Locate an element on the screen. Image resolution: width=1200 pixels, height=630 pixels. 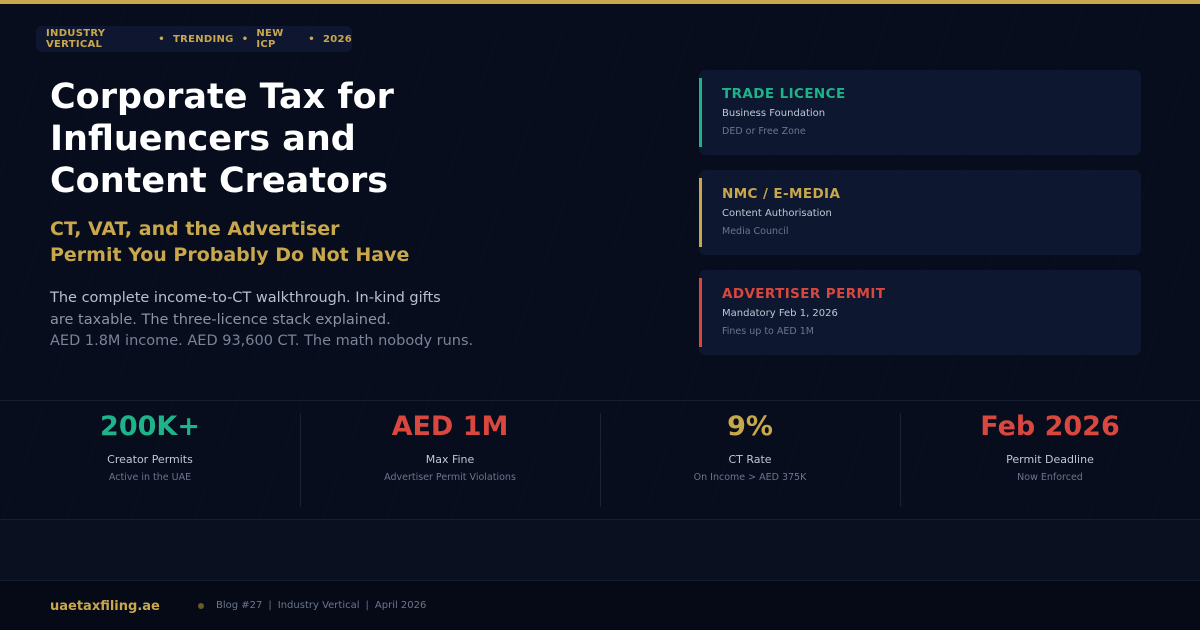
stat-note: On Income > AED 375K is located at coordinates (750, 477).